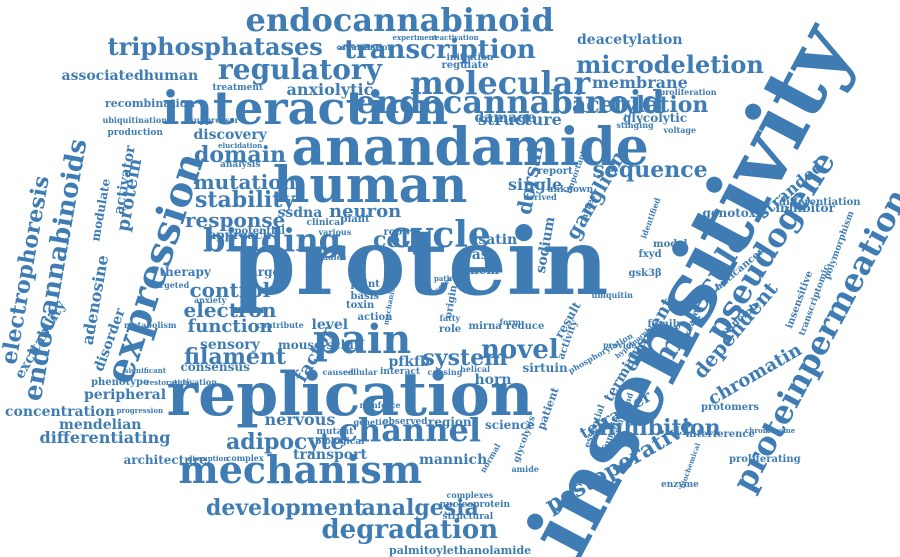  What do you see at coordinates (465, 358) in the screenshot?
I see `cloud-word: system` at bounding box center [465, 358].